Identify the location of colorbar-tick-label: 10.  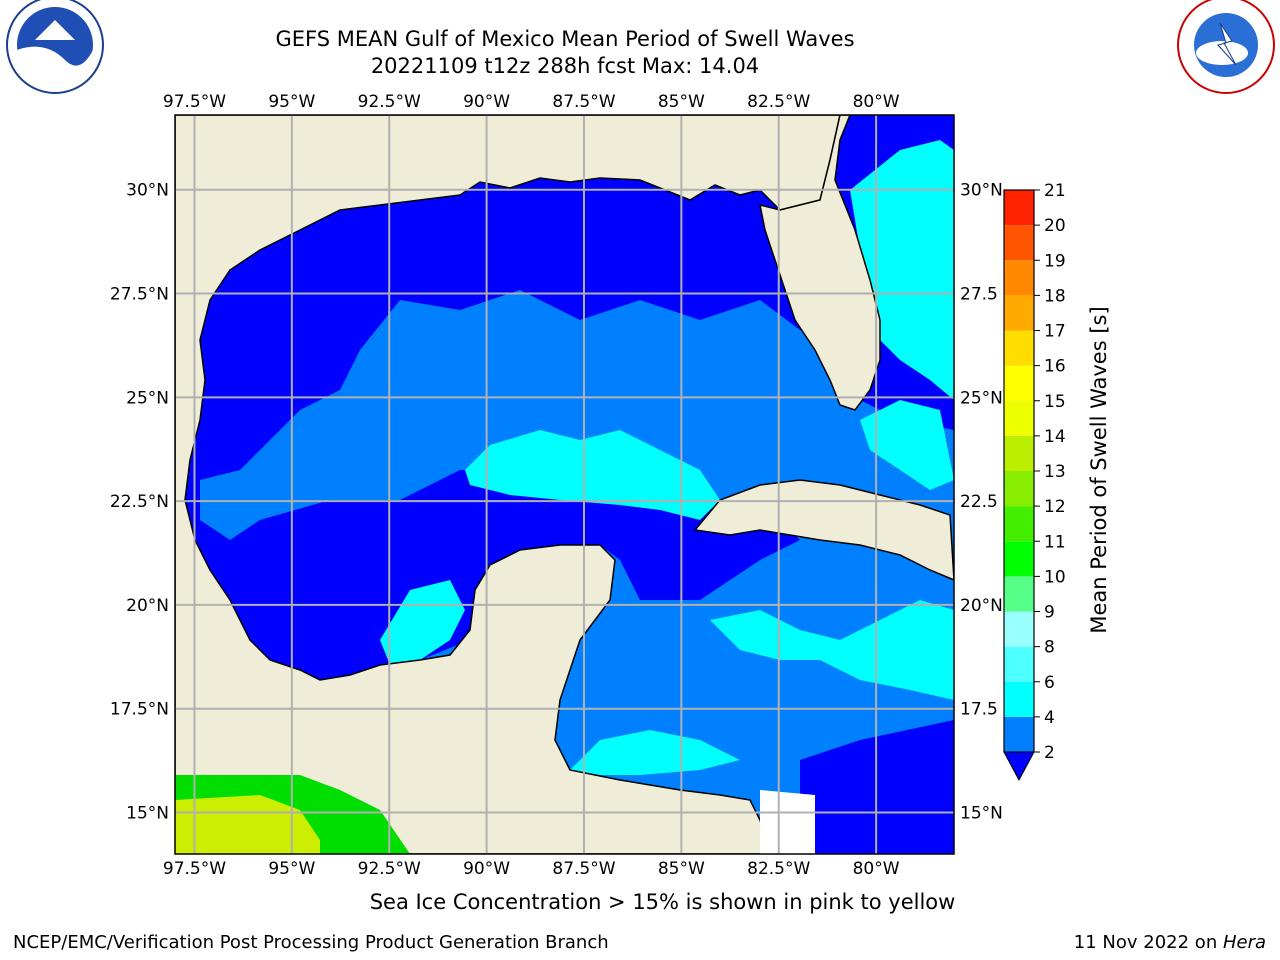
(1055, 577).